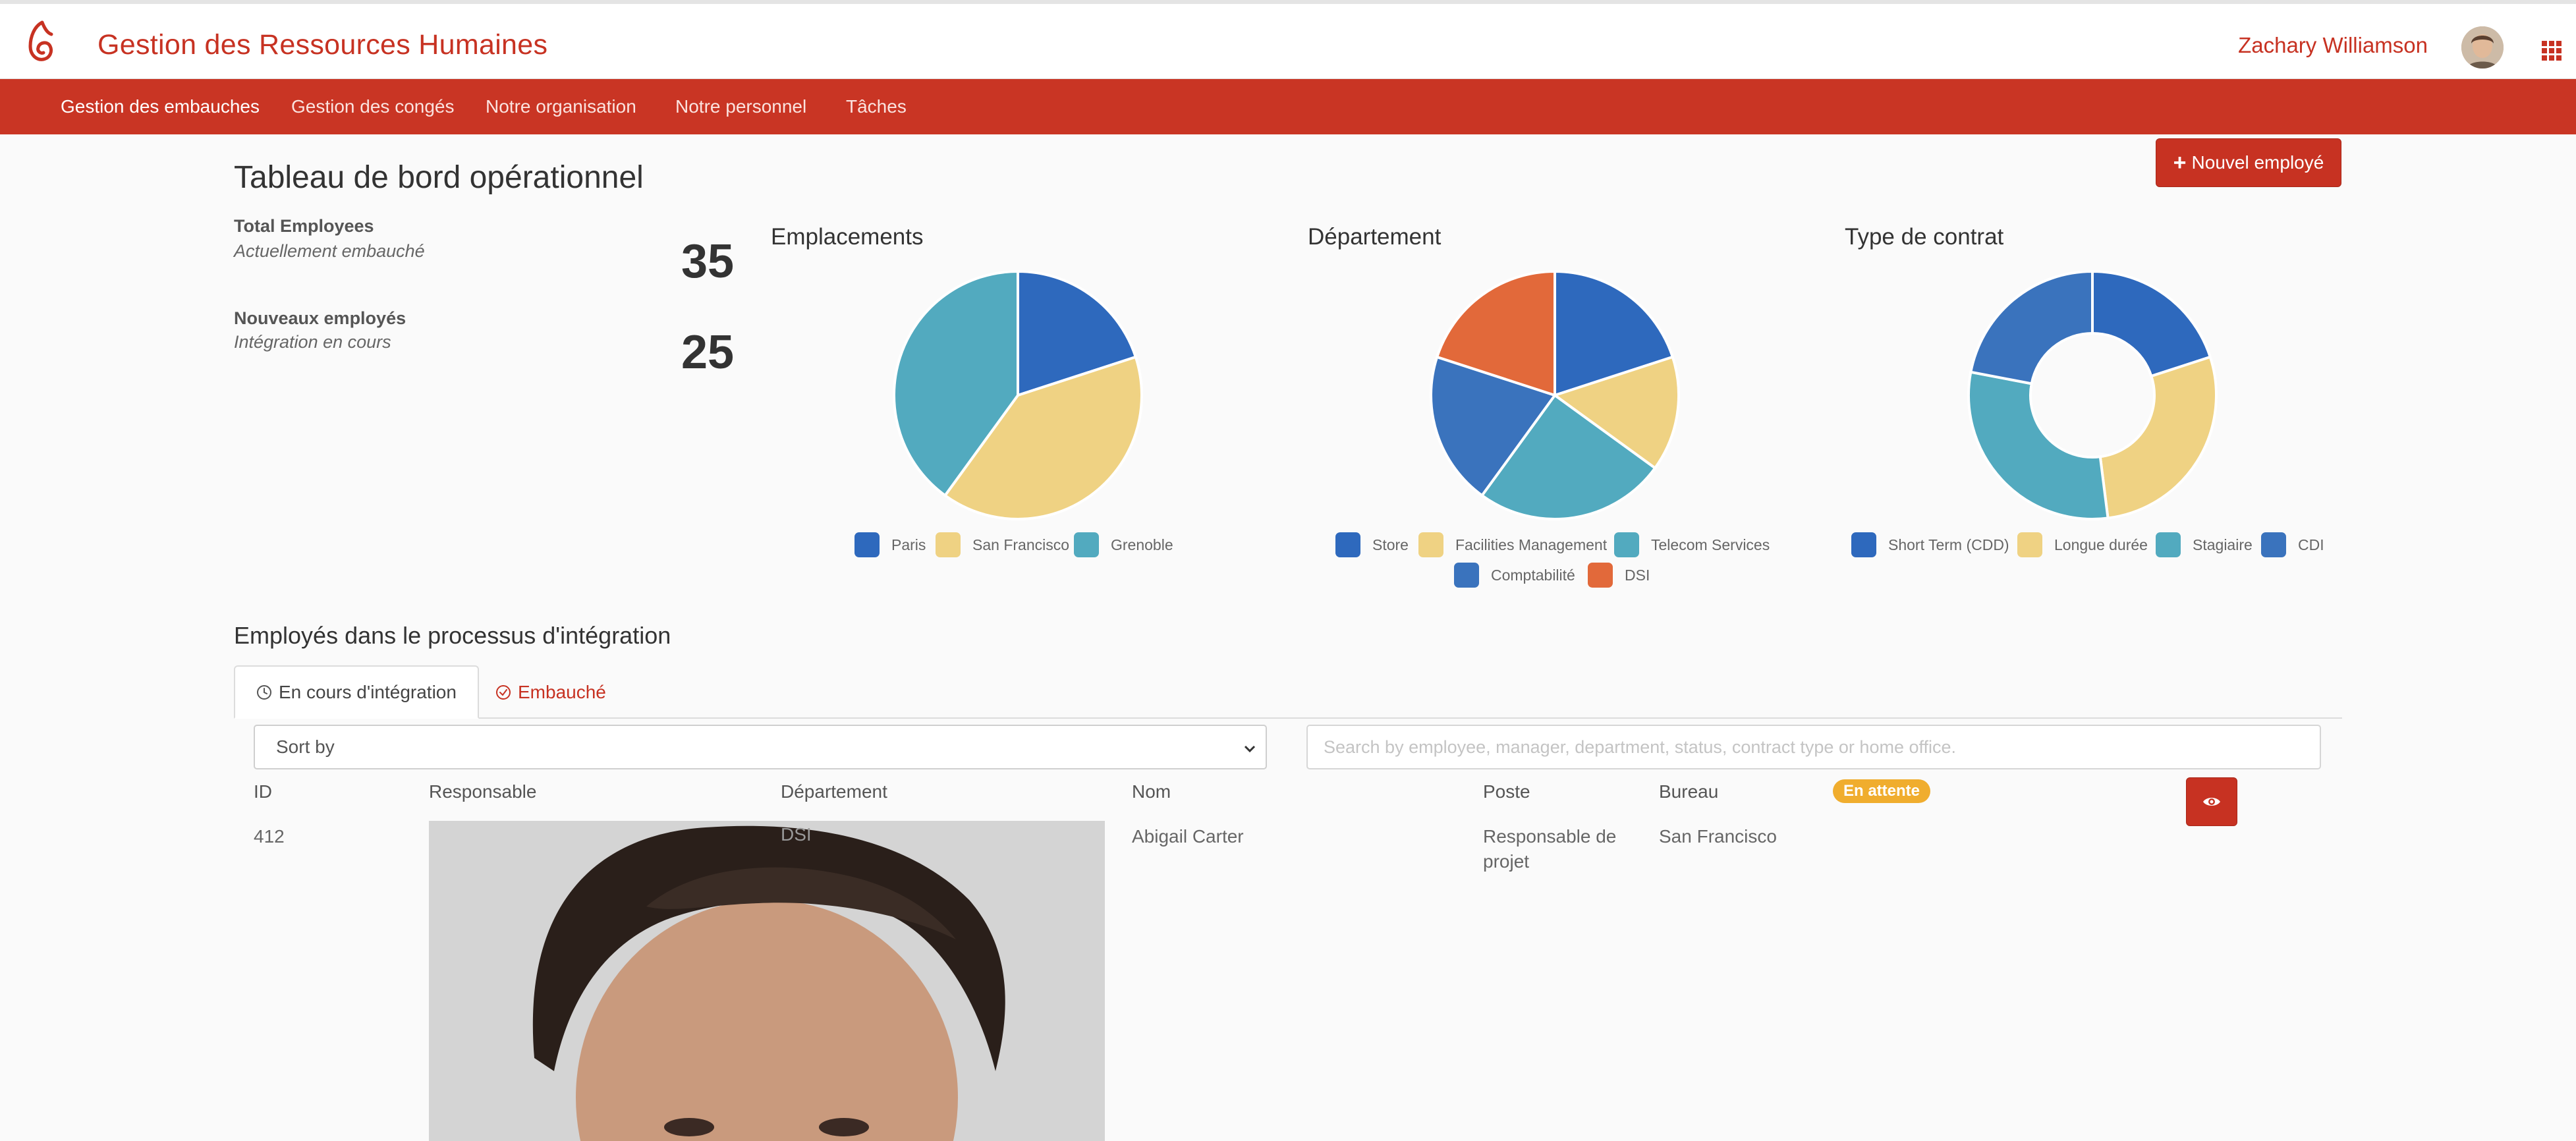 Image resolution: width=2576 pixels, height=1141 pixels. I want to click on legend-comptabilite: Comptabilité, so click(1514, 575).